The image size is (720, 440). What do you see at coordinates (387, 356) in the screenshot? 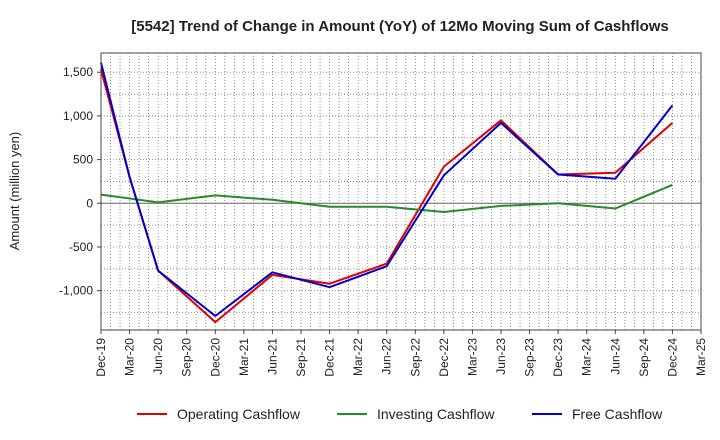
I see `x-tick-label: Jun-22` at bounding box center [387, 356].